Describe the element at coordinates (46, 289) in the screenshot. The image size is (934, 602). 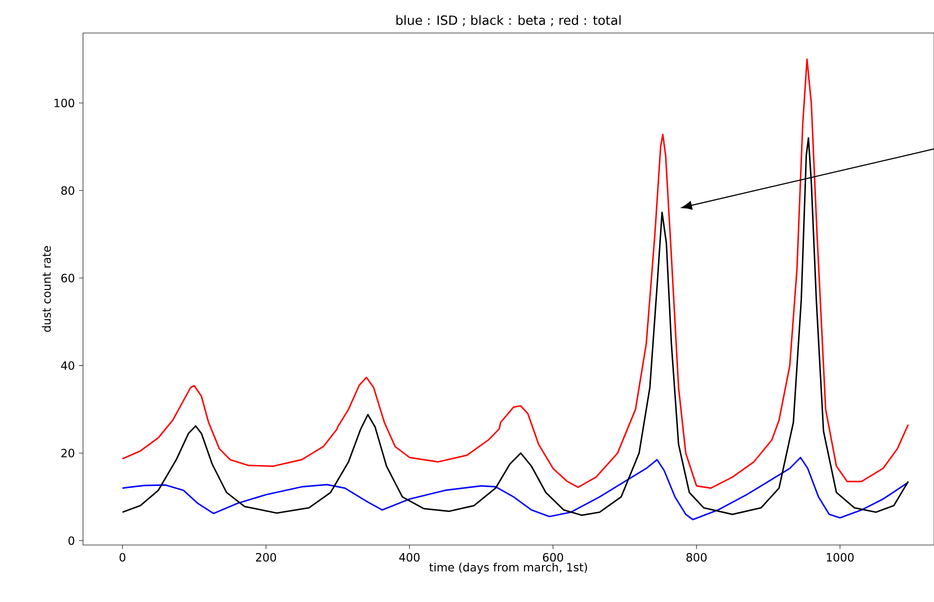
I see `y-axis-title: dust count rate` at that location.